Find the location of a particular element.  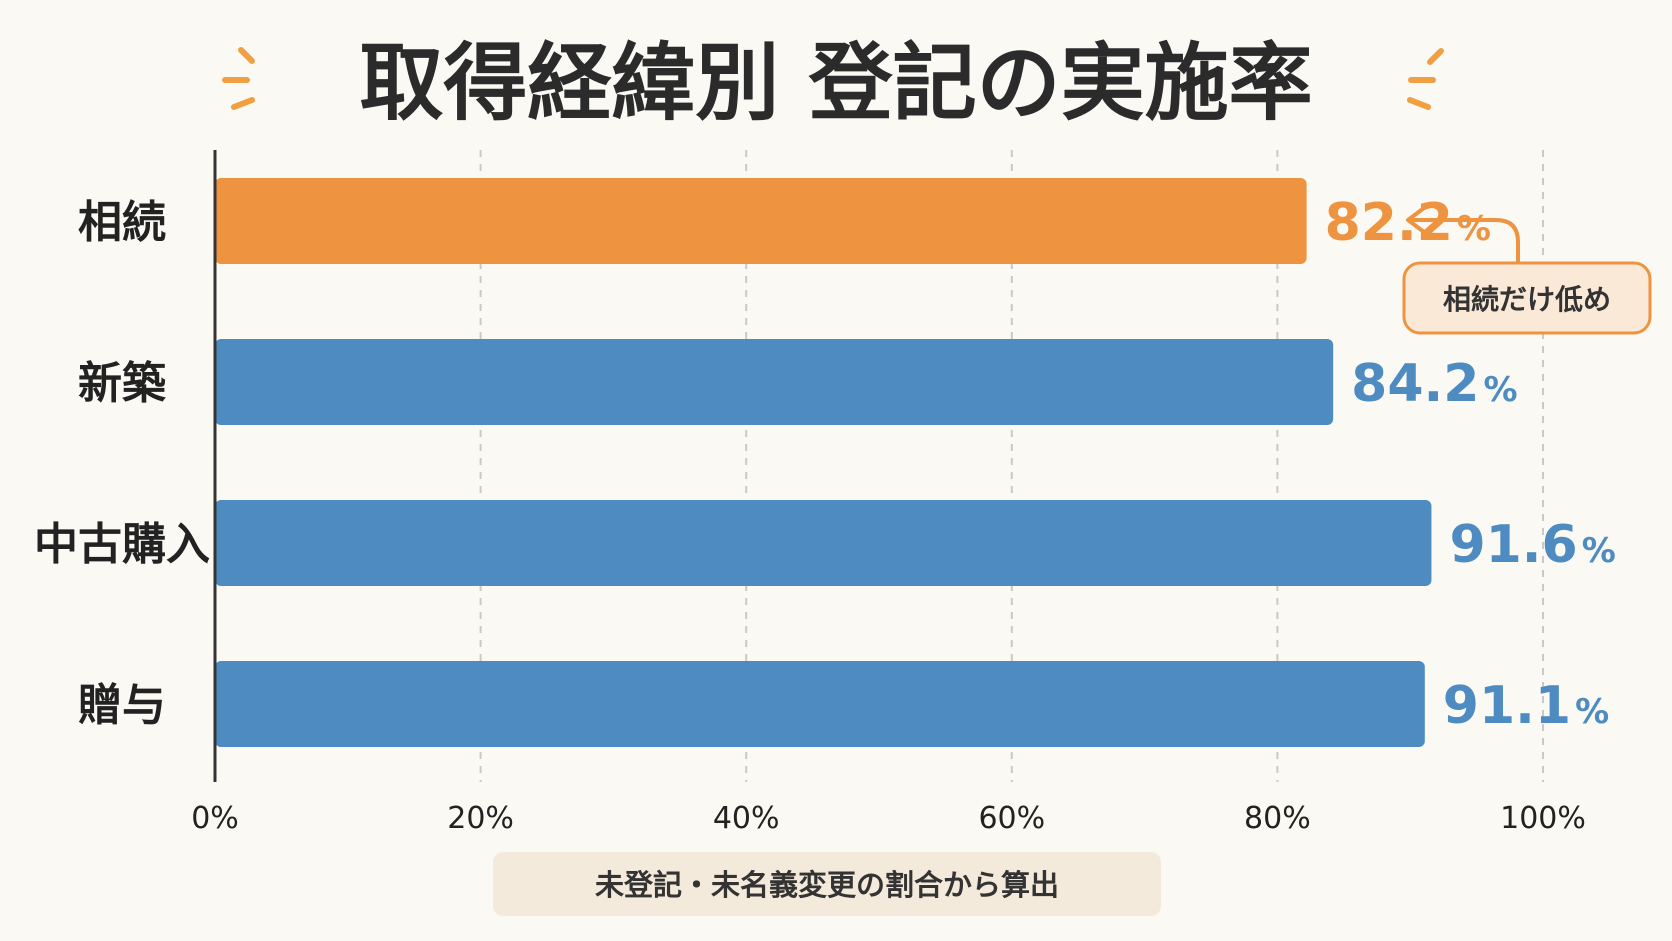

x-tick-label: 0% is located at coordinates (215, 818).